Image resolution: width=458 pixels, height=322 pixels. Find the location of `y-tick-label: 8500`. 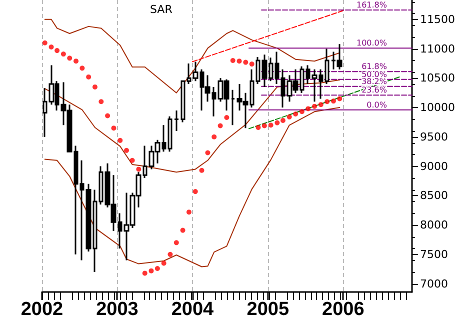

y-tick-label: 8500 is located at coordinates (434, 195).